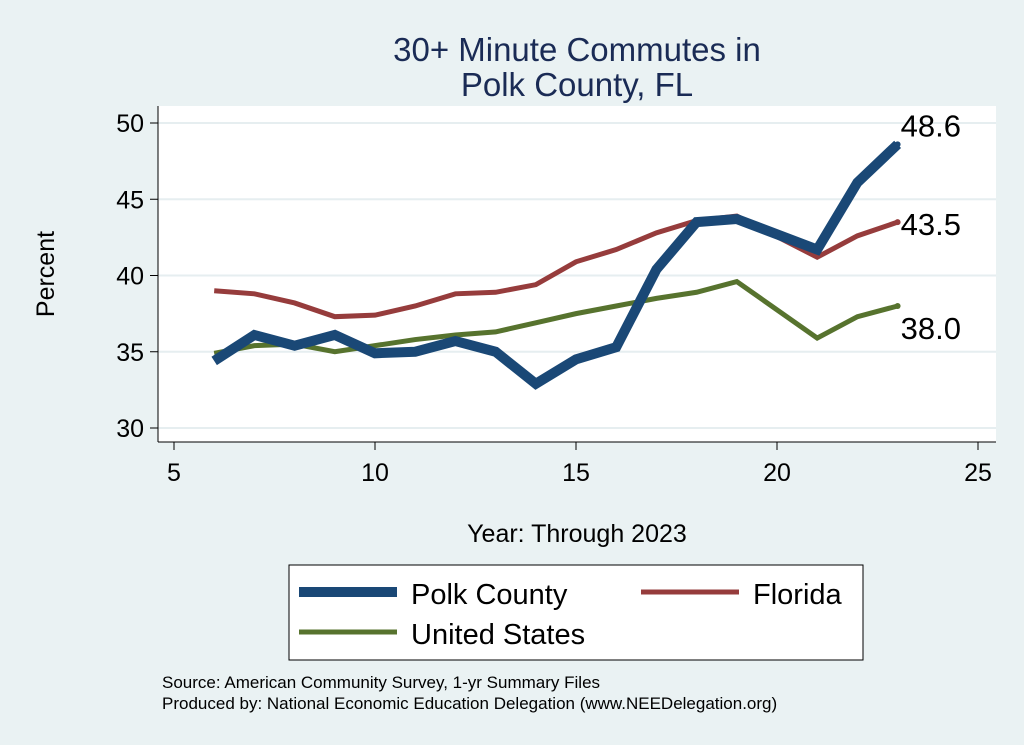 This screenshot has width=1024, height=745. I want to click on legend-label-florida: Florida, so click(798, 595).